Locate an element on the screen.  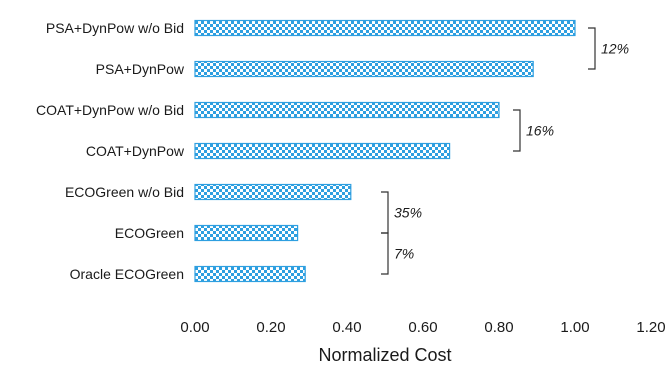
x-tick-label: 1.00 is located at coordinates (574, 327).